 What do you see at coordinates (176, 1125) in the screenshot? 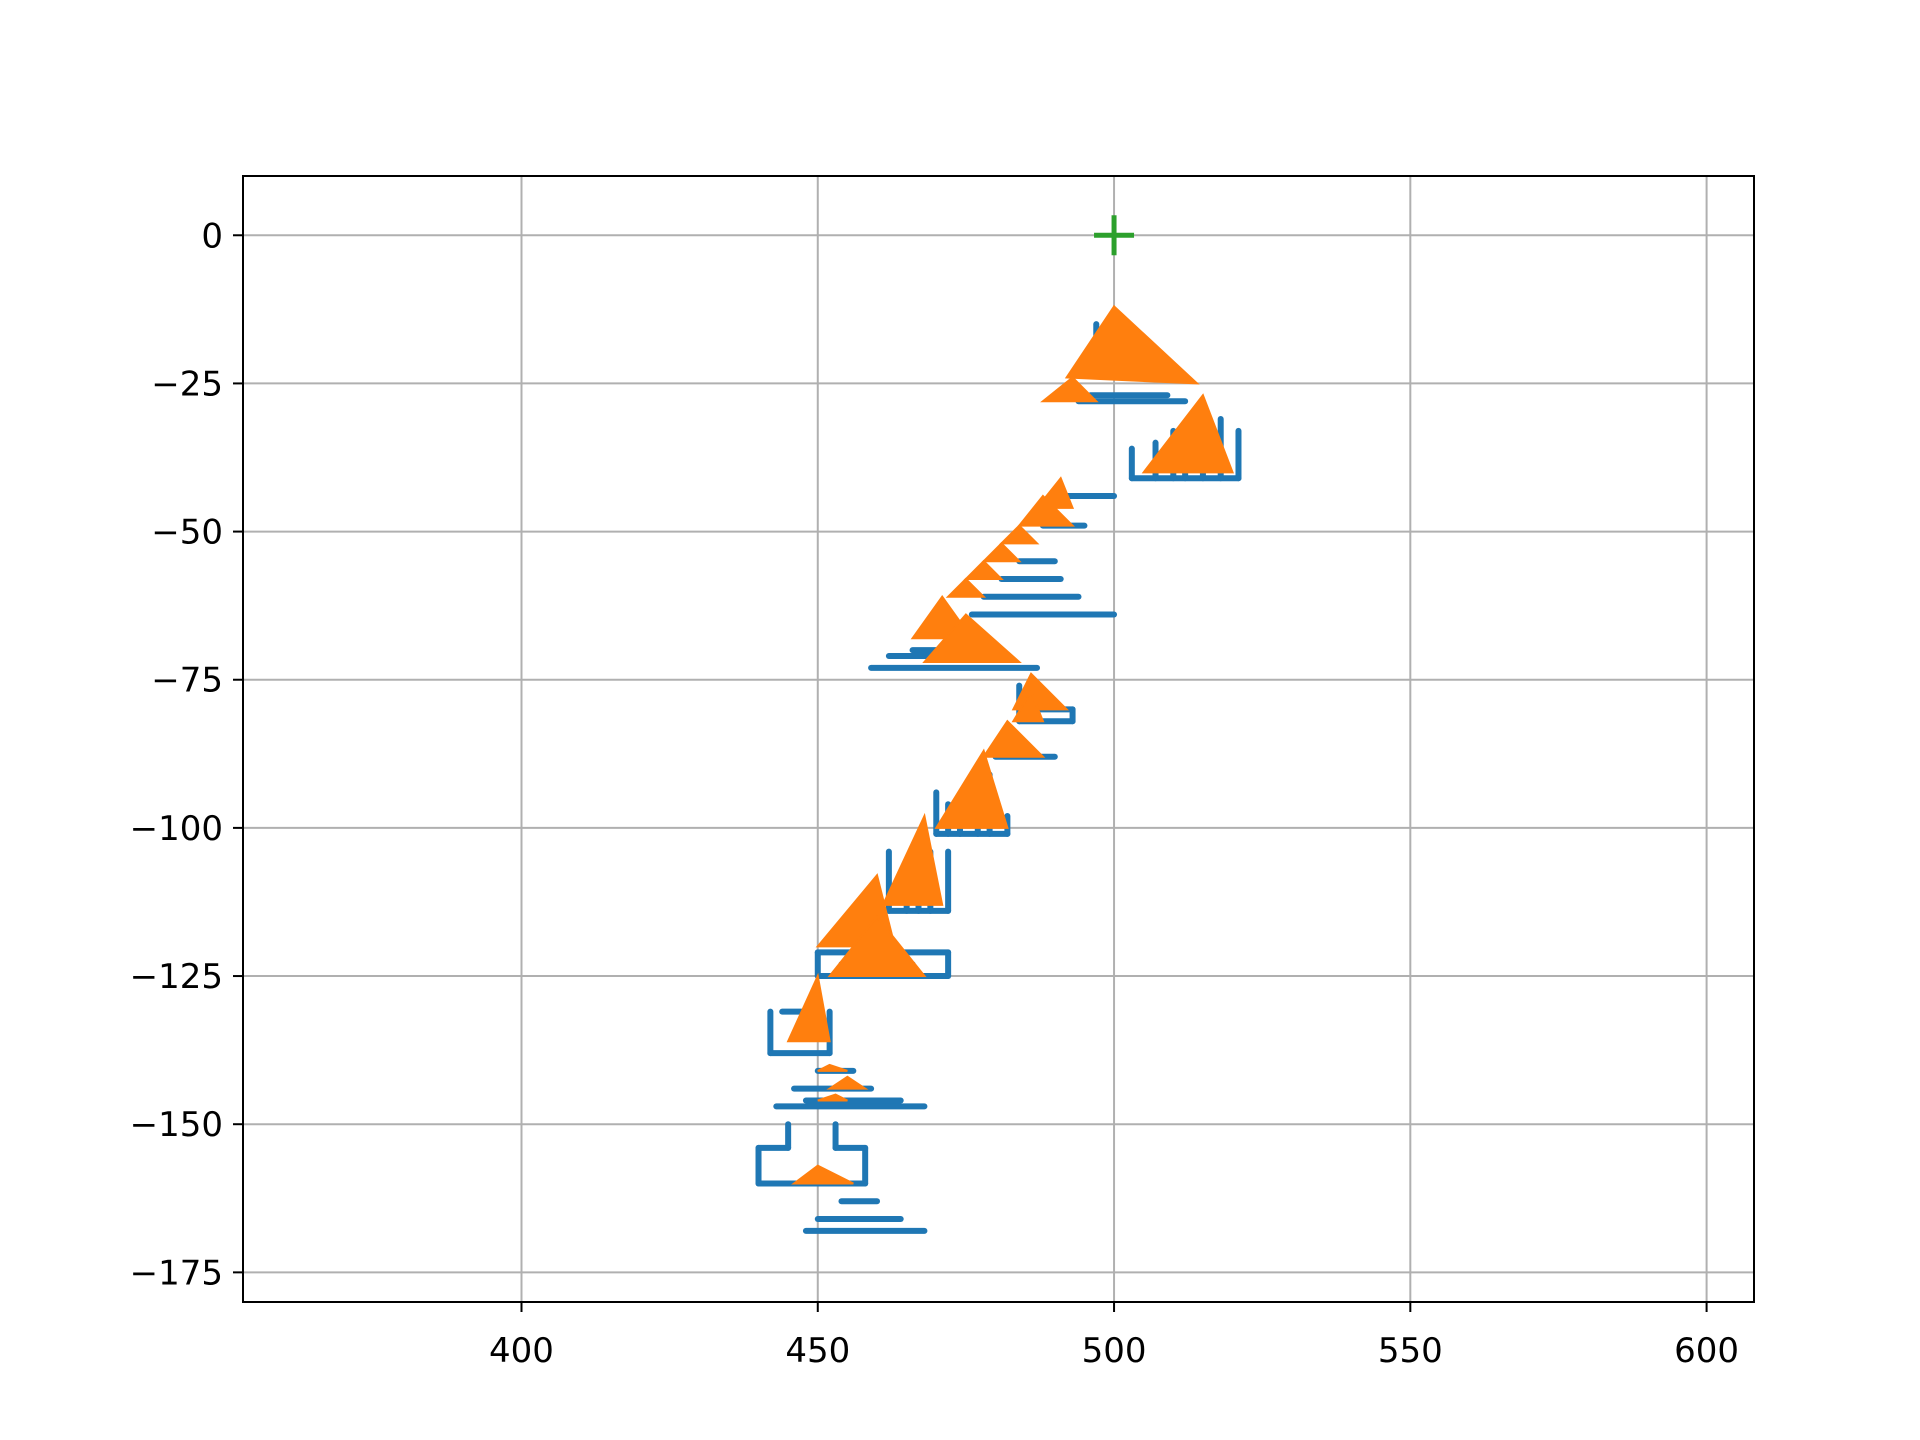
I see `y-tick-label-6: −150` at bounding box center [176, 1125].